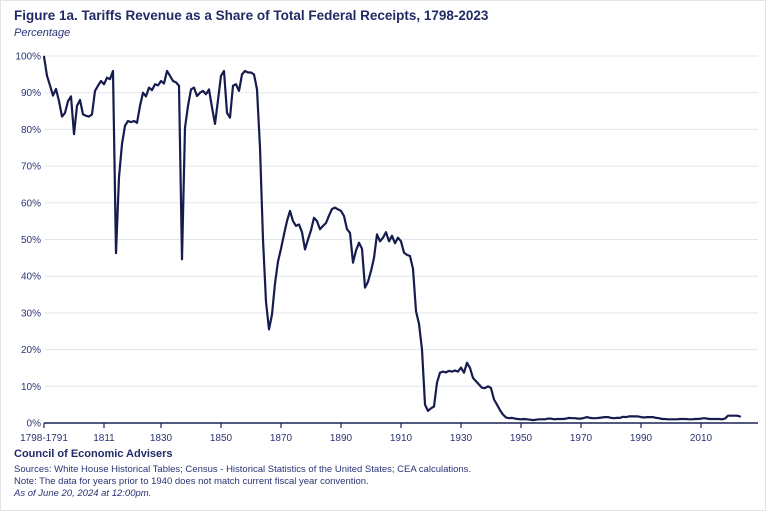  I want to click on svg-text: 50%, so click(31, 240).